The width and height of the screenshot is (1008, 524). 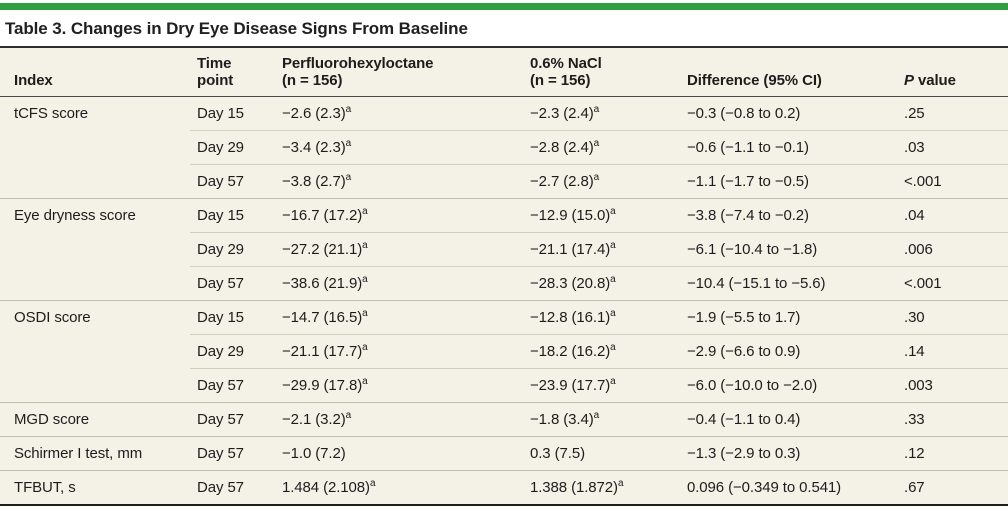 I want to click on drug-value-cell: −16.7 (17.2)a, so click(x=399, y=215).